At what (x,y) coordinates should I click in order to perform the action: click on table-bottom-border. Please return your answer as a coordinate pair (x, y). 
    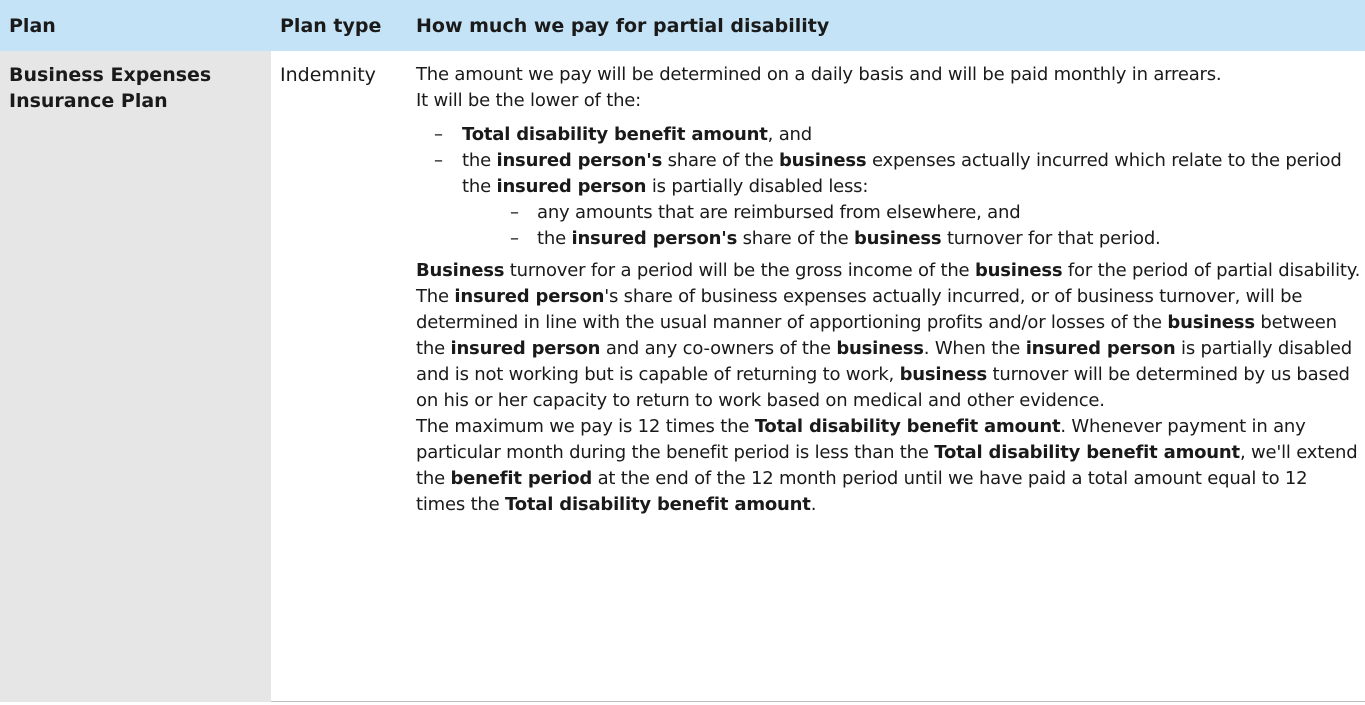
    Looking at the image, I should click on (818, 701).